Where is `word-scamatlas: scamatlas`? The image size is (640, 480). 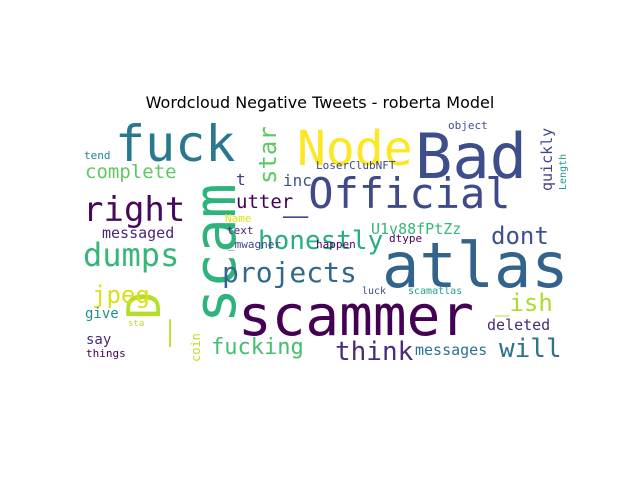 word-scamatlas: scamatlas is located at coordinates (435, 291).